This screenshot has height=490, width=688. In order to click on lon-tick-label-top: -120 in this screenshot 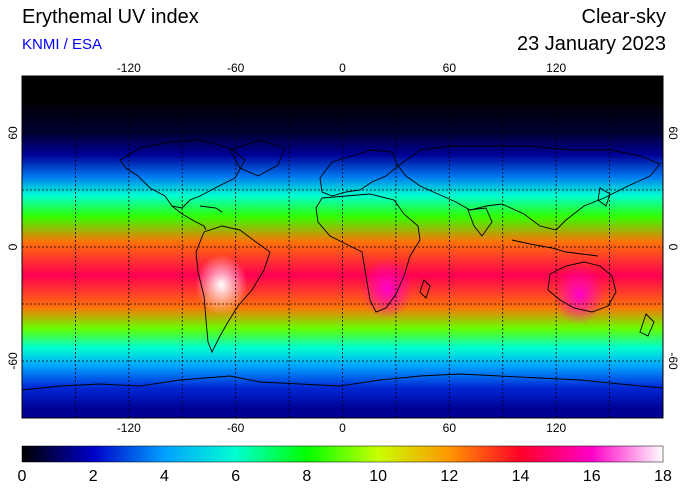, I will do `click(129, 68)`.